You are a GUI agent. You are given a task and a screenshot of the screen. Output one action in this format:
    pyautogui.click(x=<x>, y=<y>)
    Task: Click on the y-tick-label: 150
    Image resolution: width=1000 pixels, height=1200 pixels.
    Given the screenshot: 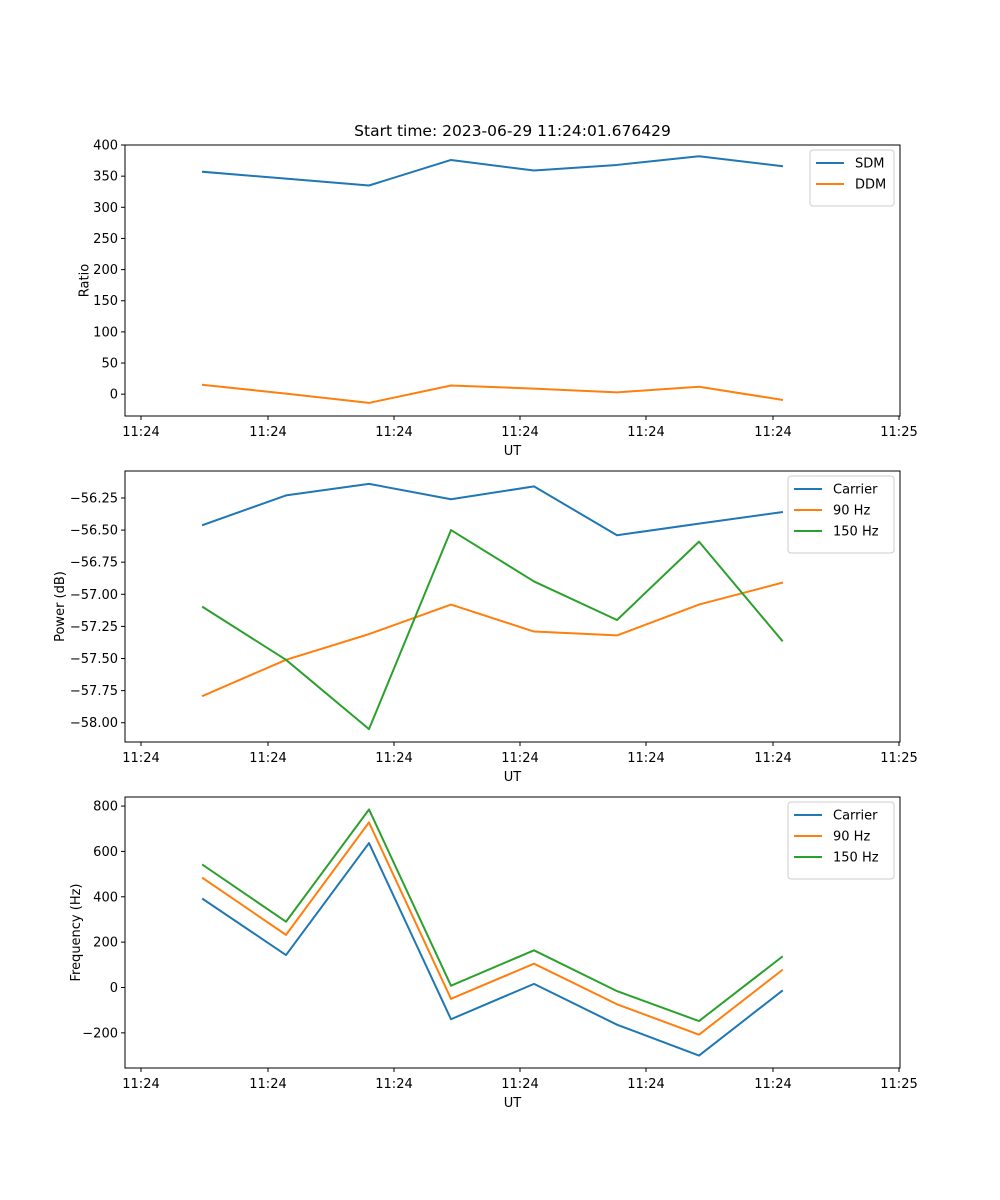 What is the action you would take?
    pyautogui.click(x=105, y=301)
    